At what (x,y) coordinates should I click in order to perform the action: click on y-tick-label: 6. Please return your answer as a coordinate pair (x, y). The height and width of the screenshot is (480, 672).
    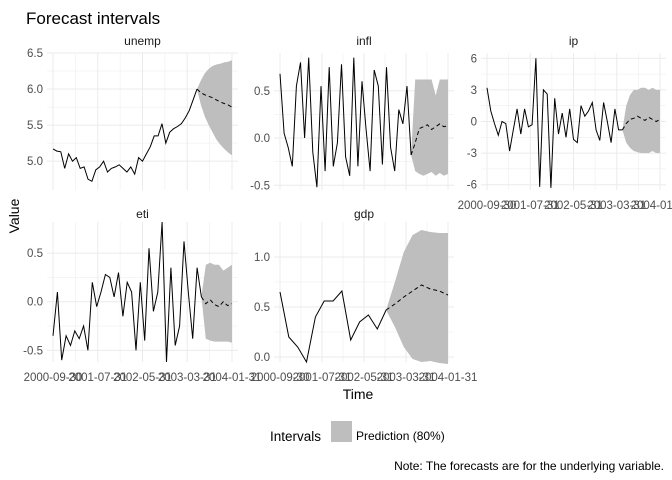
    Looking at the image, I should click on (474, 59).